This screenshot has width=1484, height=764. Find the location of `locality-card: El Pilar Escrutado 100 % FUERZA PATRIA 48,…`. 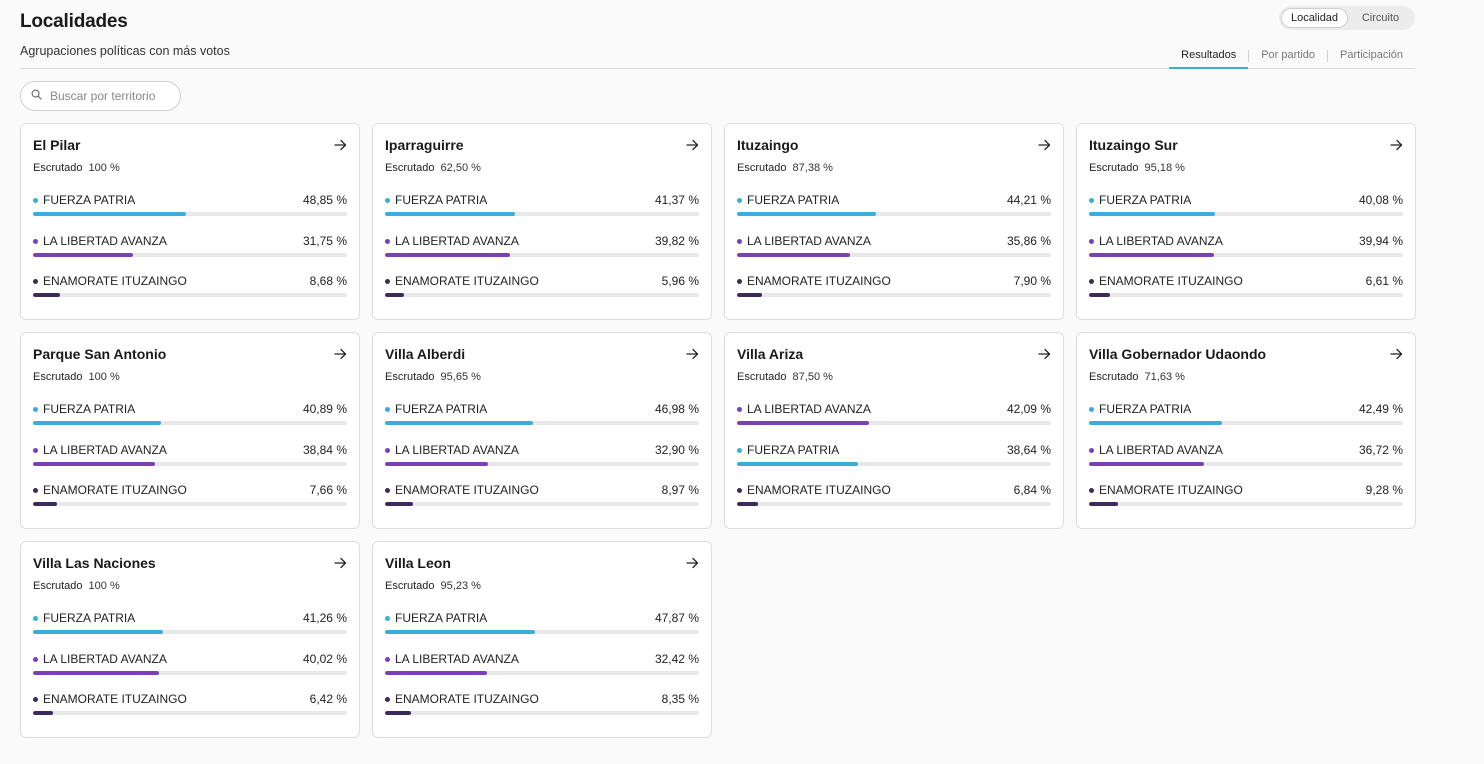

locality-card: El Pilar Escrutado 100 % FUERZA PATRIA 48,… is located at coordinates (190, 221).